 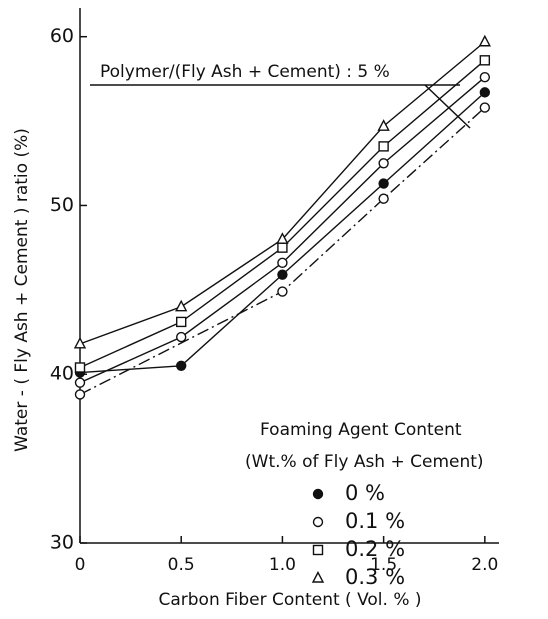 I want to click on x-tick-label: 1.0, so click(x=282, y=565).